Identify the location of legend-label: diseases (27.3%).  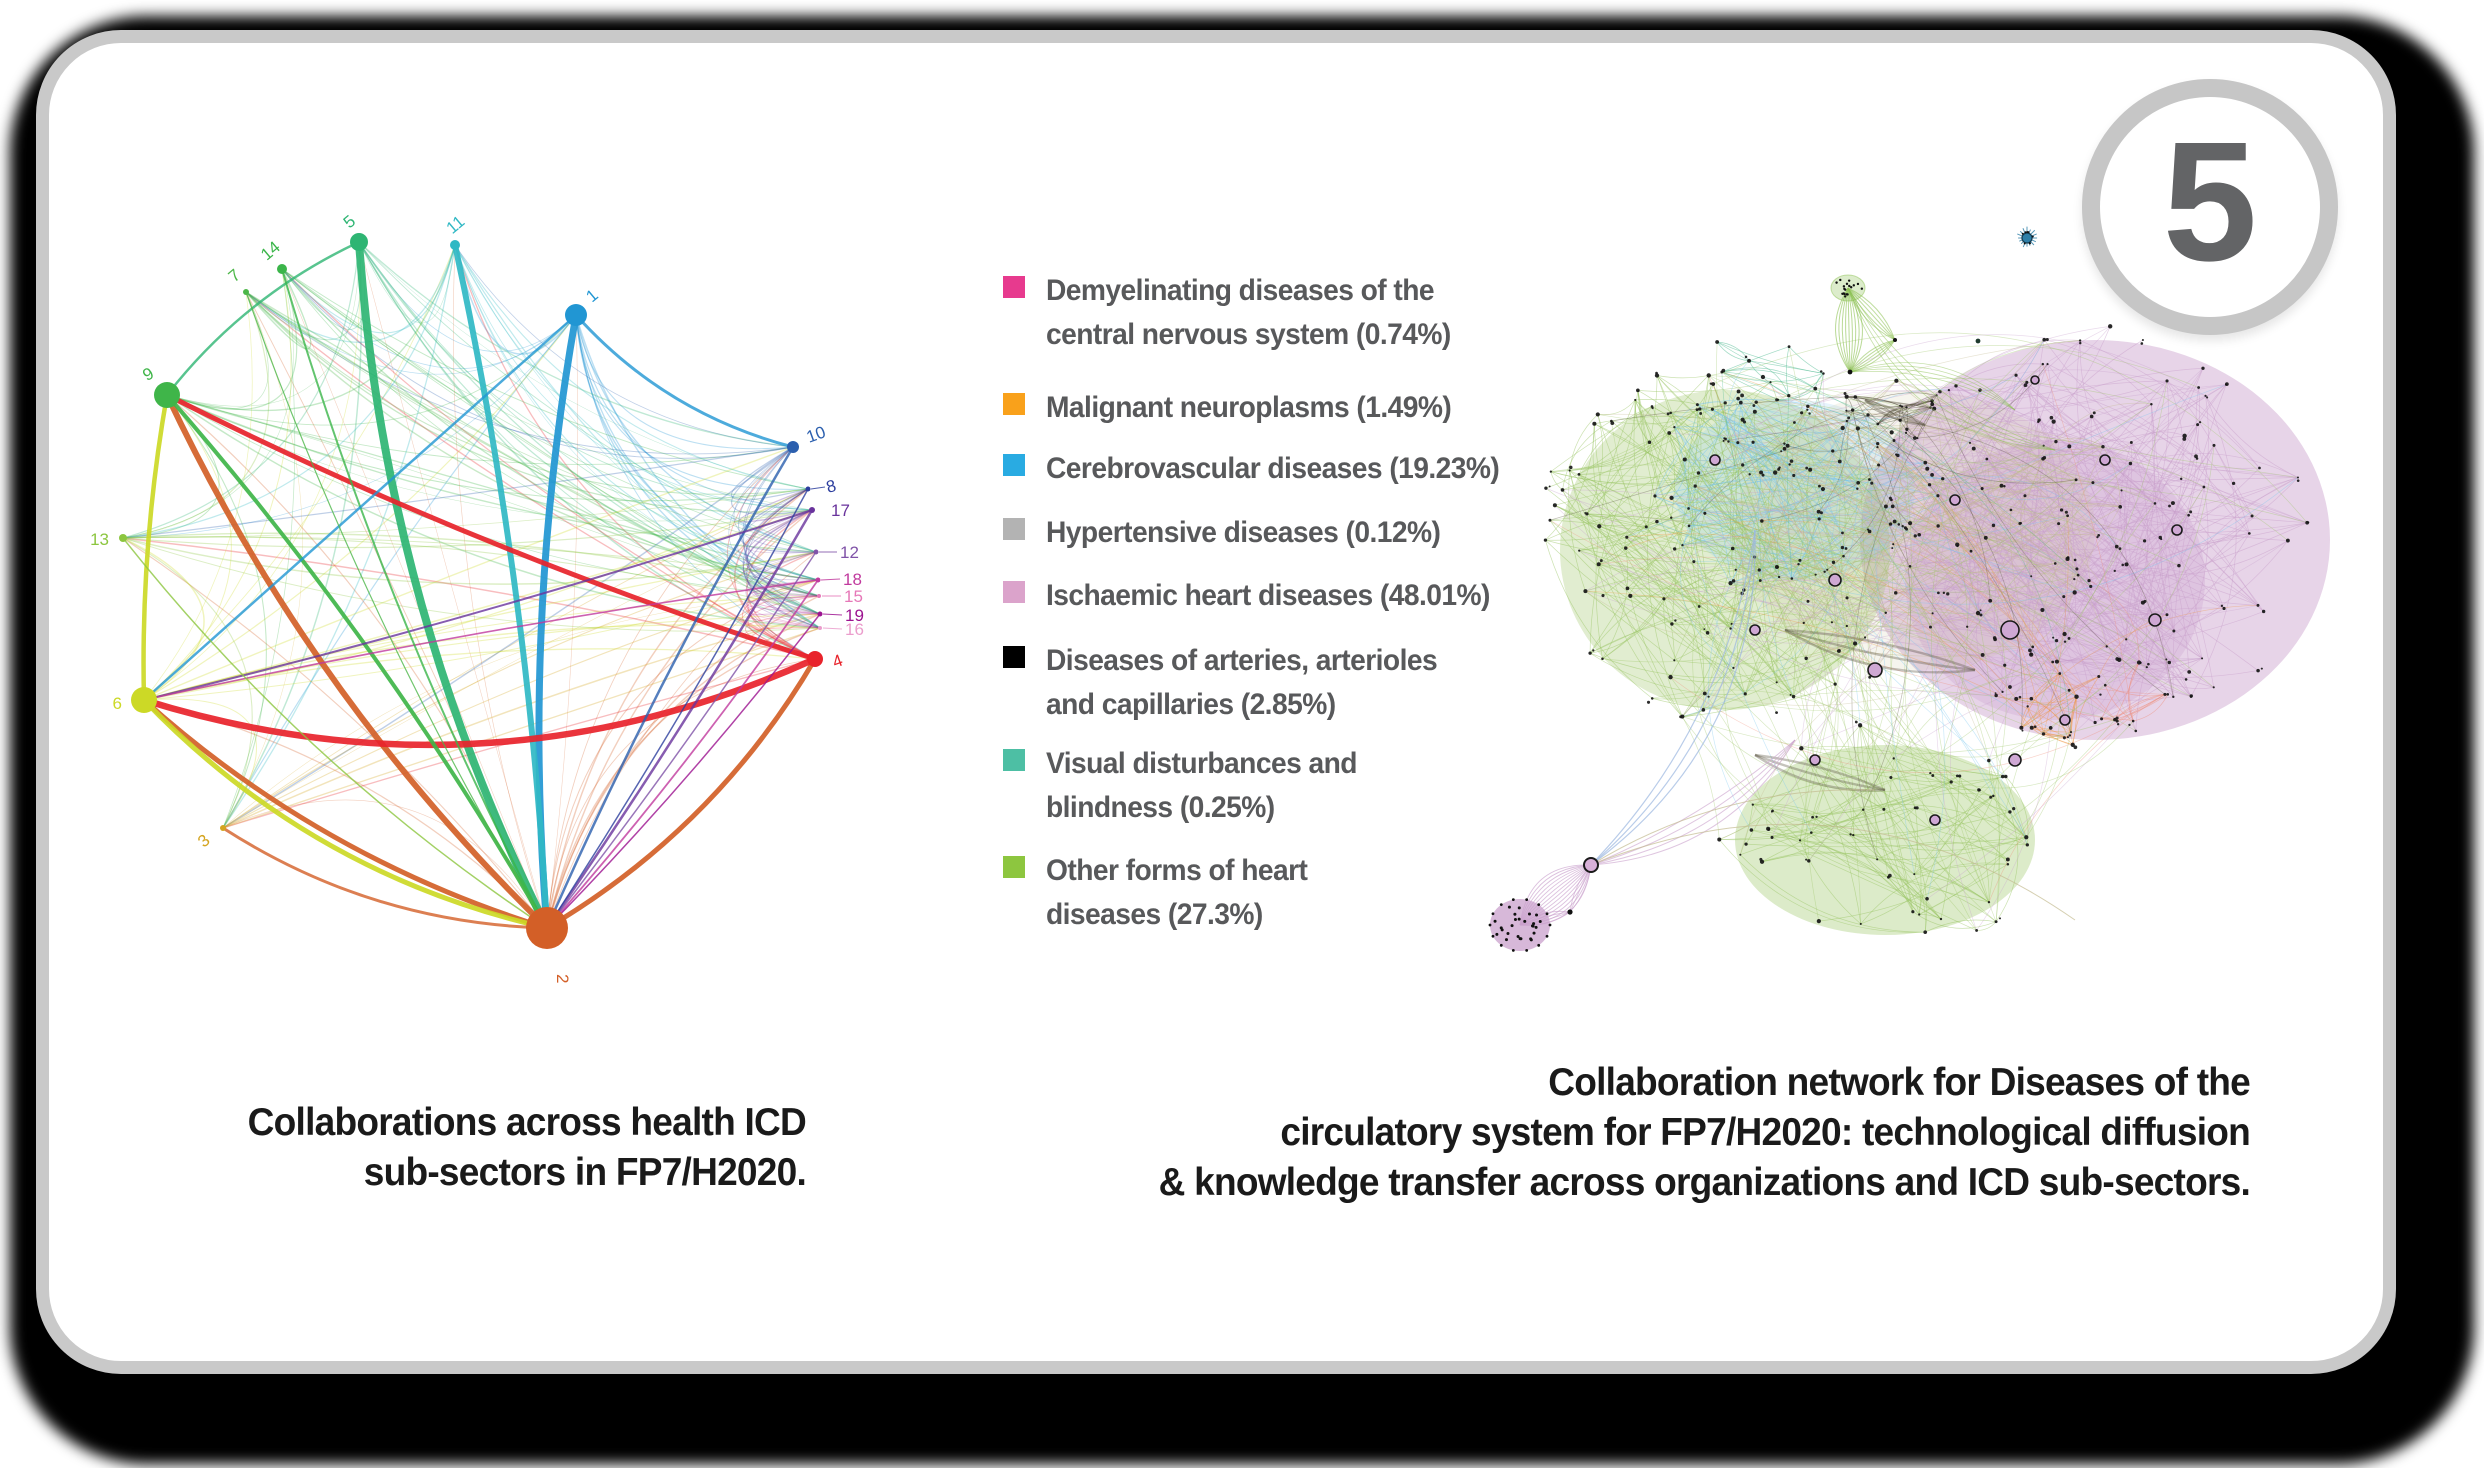
(1154, 914).